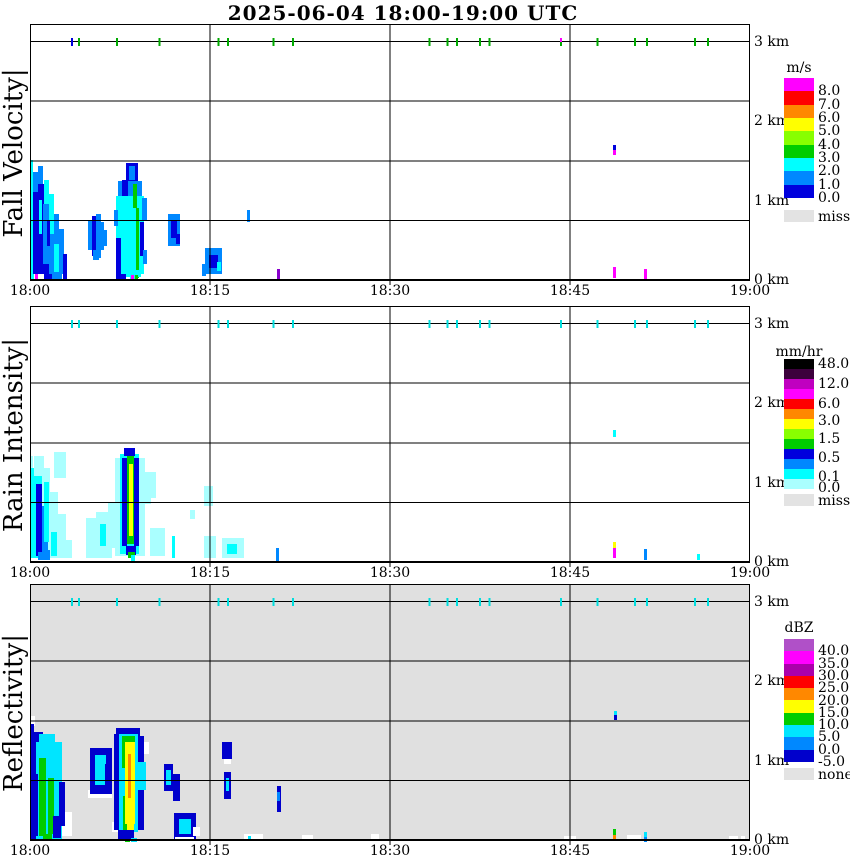 This screenshot has height=868, width=850. I want to click on time-tick-label: 18:15, so click(210, 851).